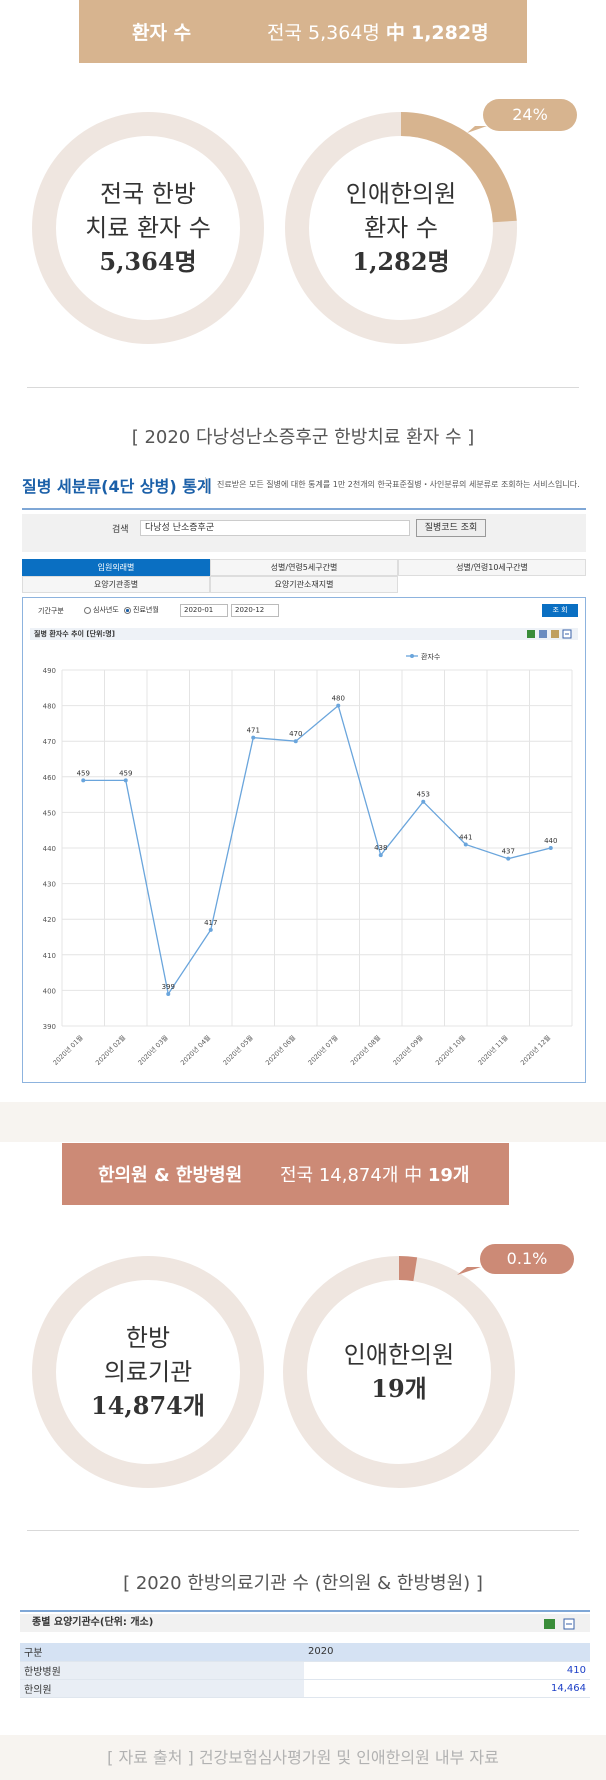  Describe the element at coordinates (83, 773) in the screenshot. I see `data-label: 459` at that location.